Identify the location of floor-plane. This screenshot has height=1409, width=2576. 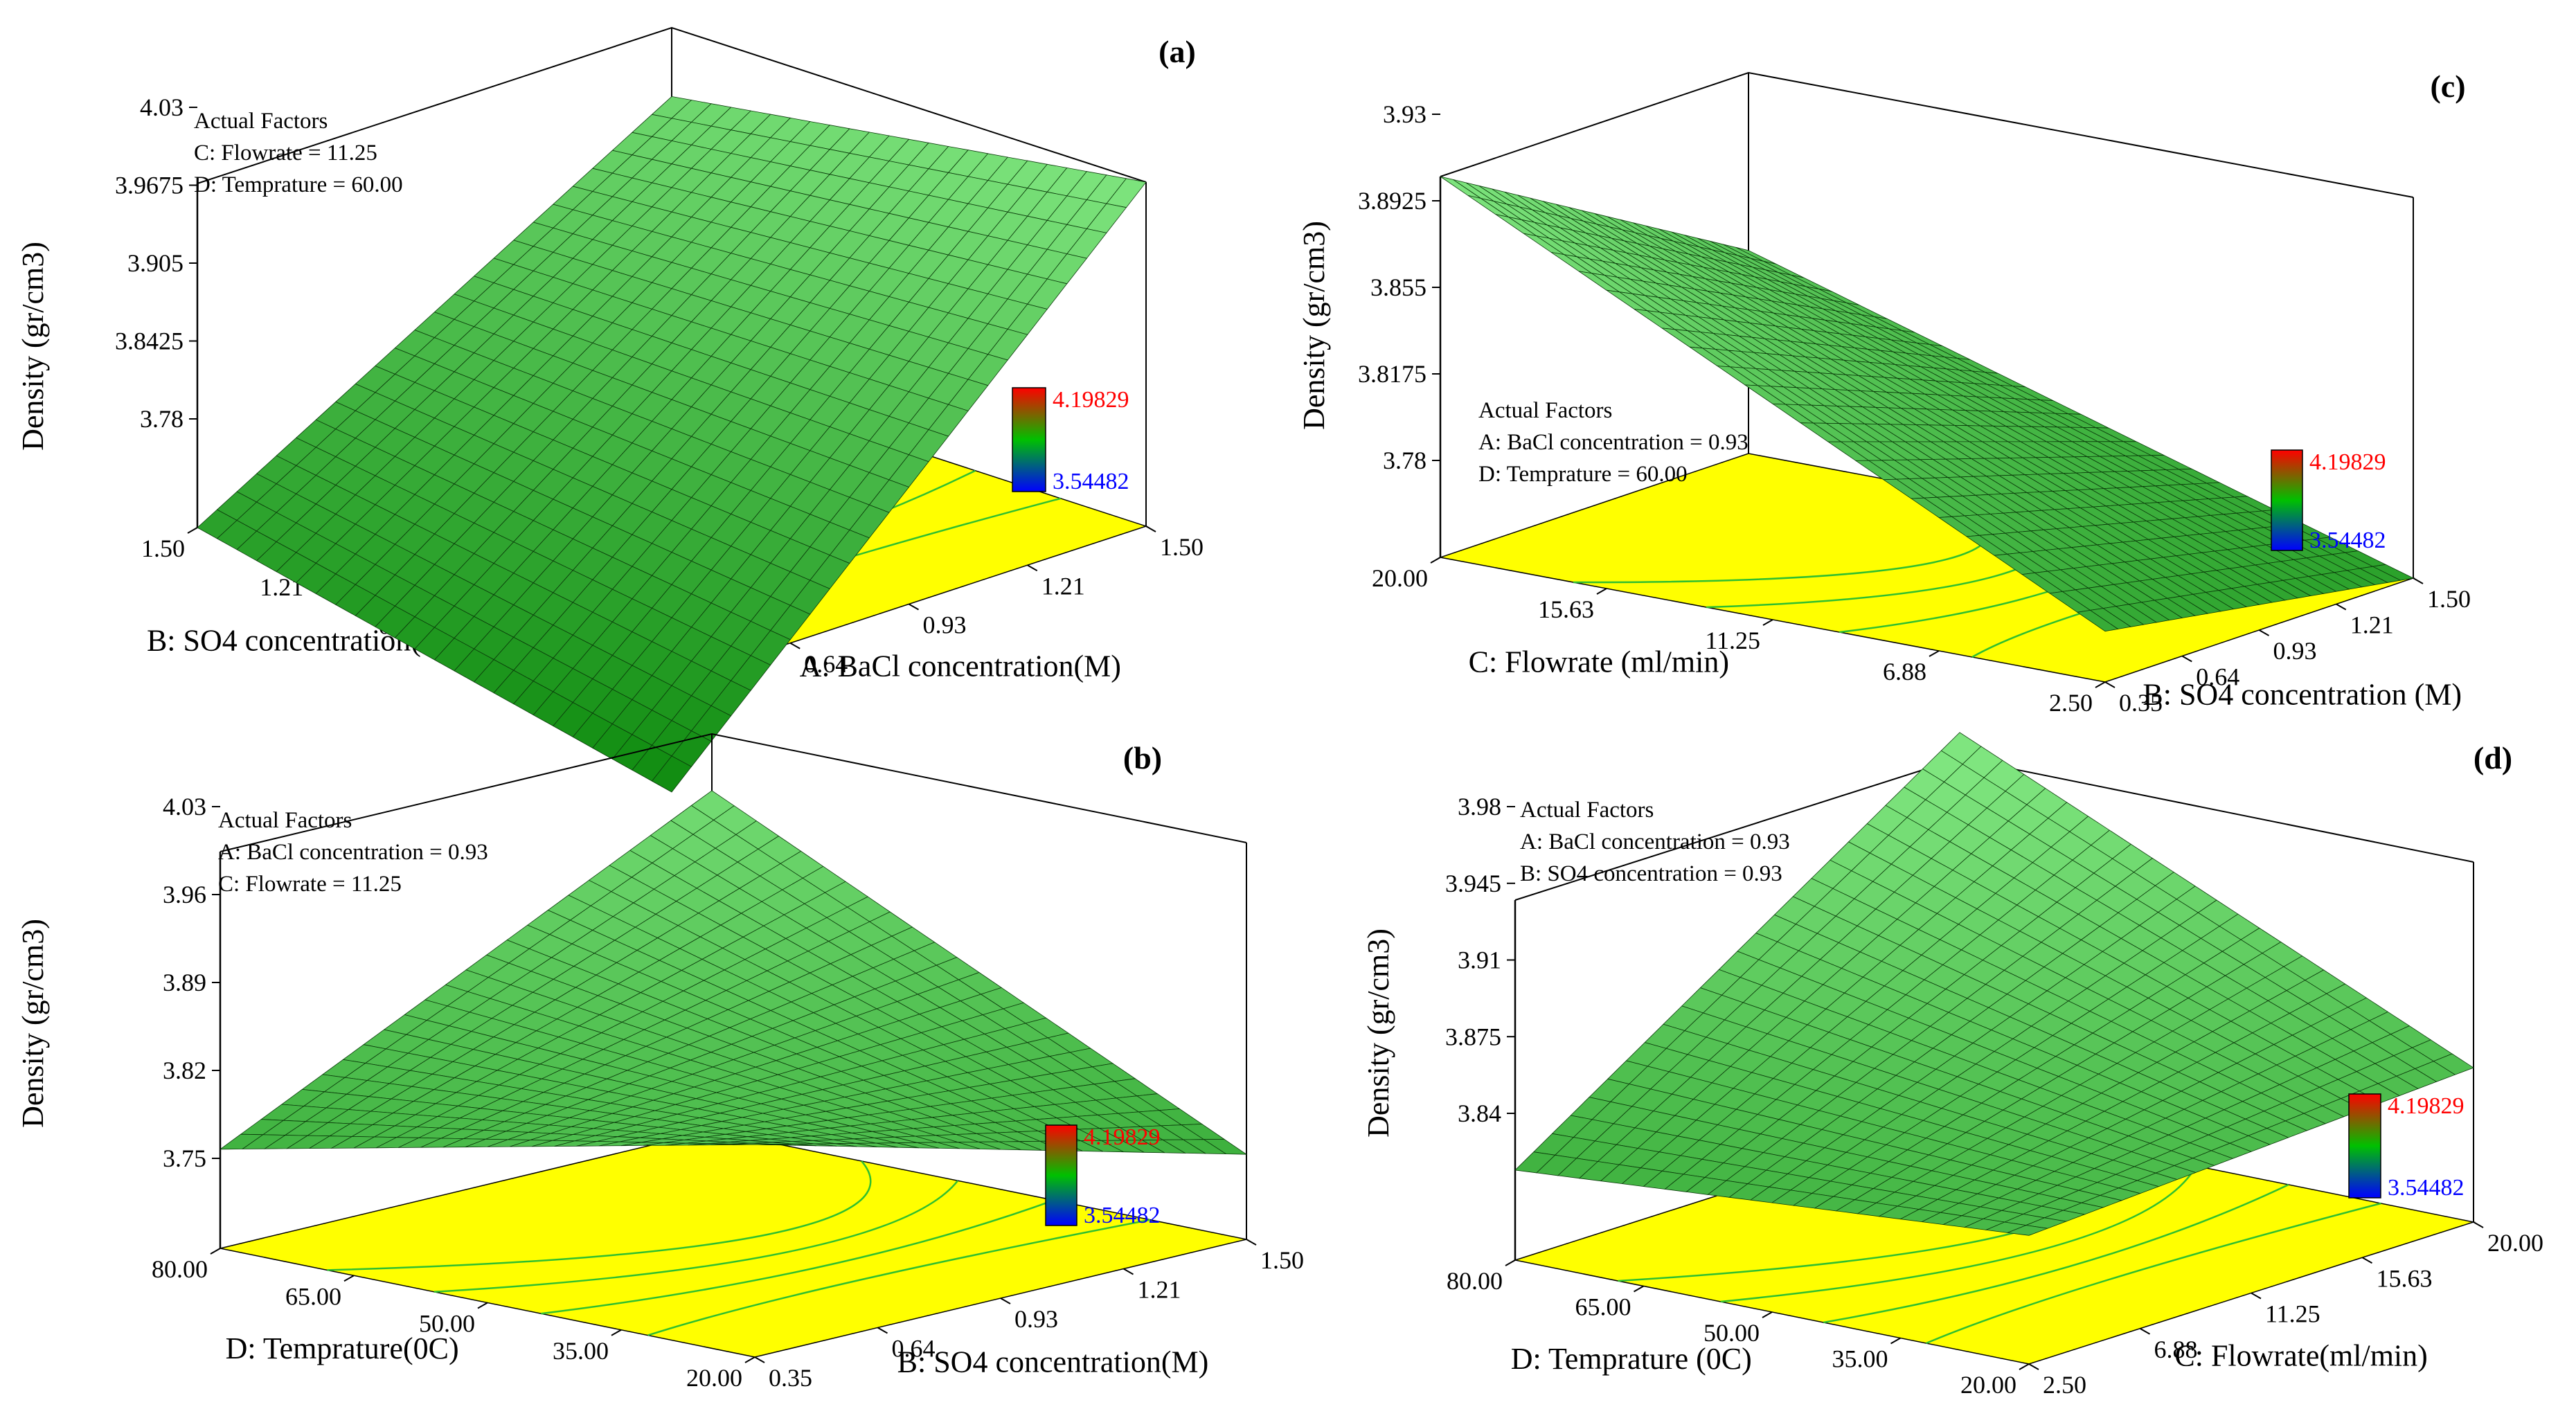
(1927, 568).